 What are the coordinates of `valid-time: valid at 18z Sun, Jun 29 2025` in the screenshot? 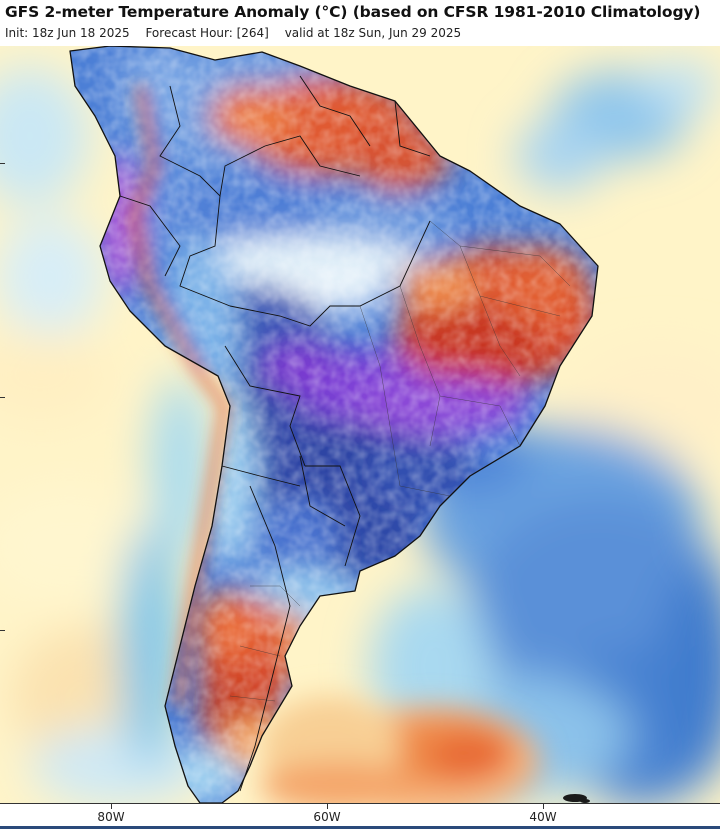 It's located at (373, 33).